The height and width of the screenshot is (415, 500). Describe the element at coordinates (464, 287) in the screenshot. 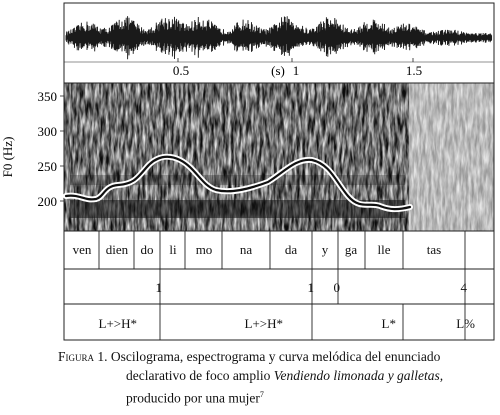

I see `break-index: 4` at that location.